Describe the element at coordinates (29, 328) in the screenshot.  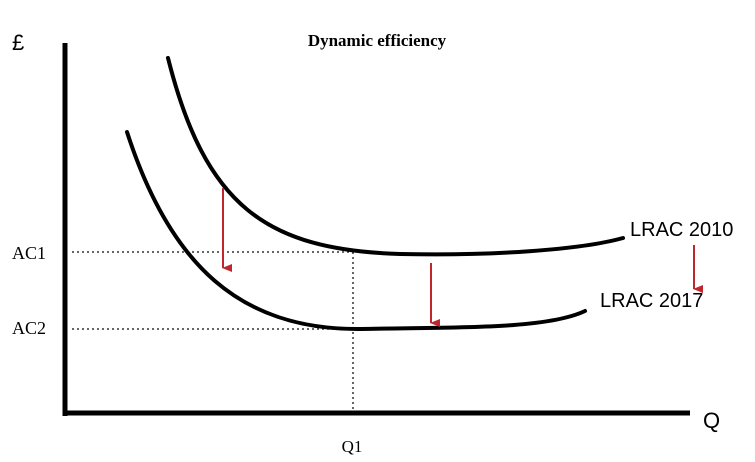
I see `ac2-label: AC2` at that location.